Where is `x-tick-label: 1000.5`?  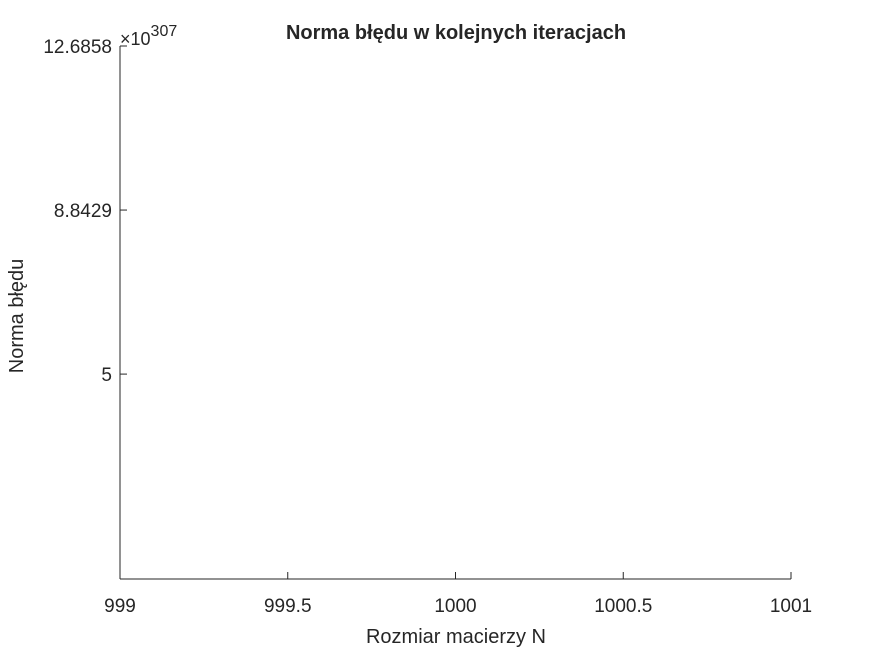 x-tick-label: 1000.5 is located at coordinates (623, 606).